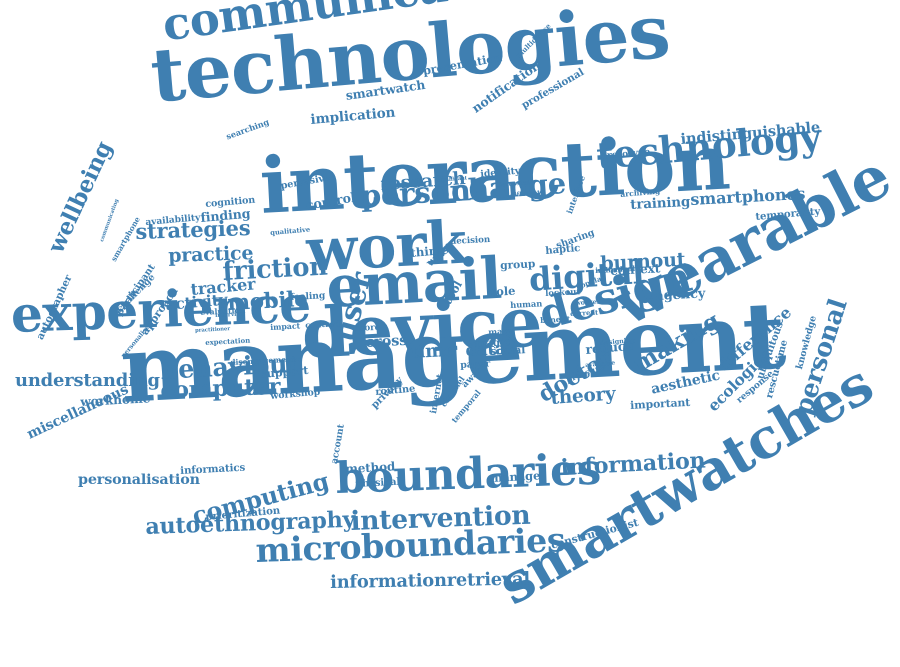 Image resolution: width=900 pixels, height=667 pixels. I want to click on word-communicating: communicating, so click(110, 220).